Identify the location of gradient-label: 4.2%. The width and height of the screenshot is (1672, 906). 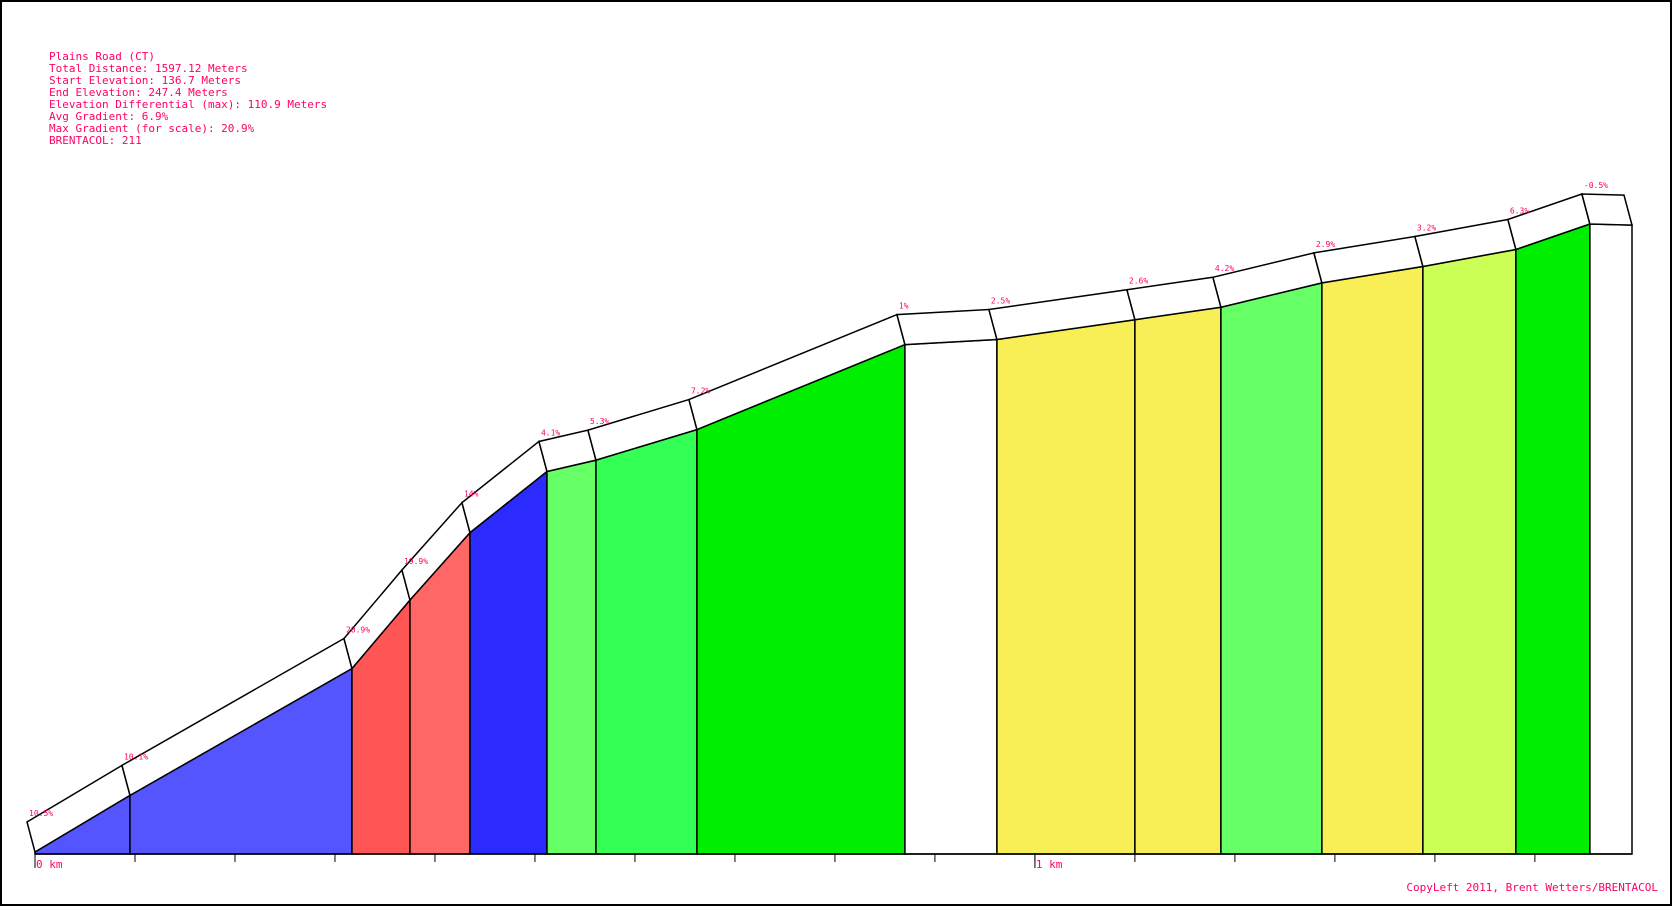
(1224, 268).